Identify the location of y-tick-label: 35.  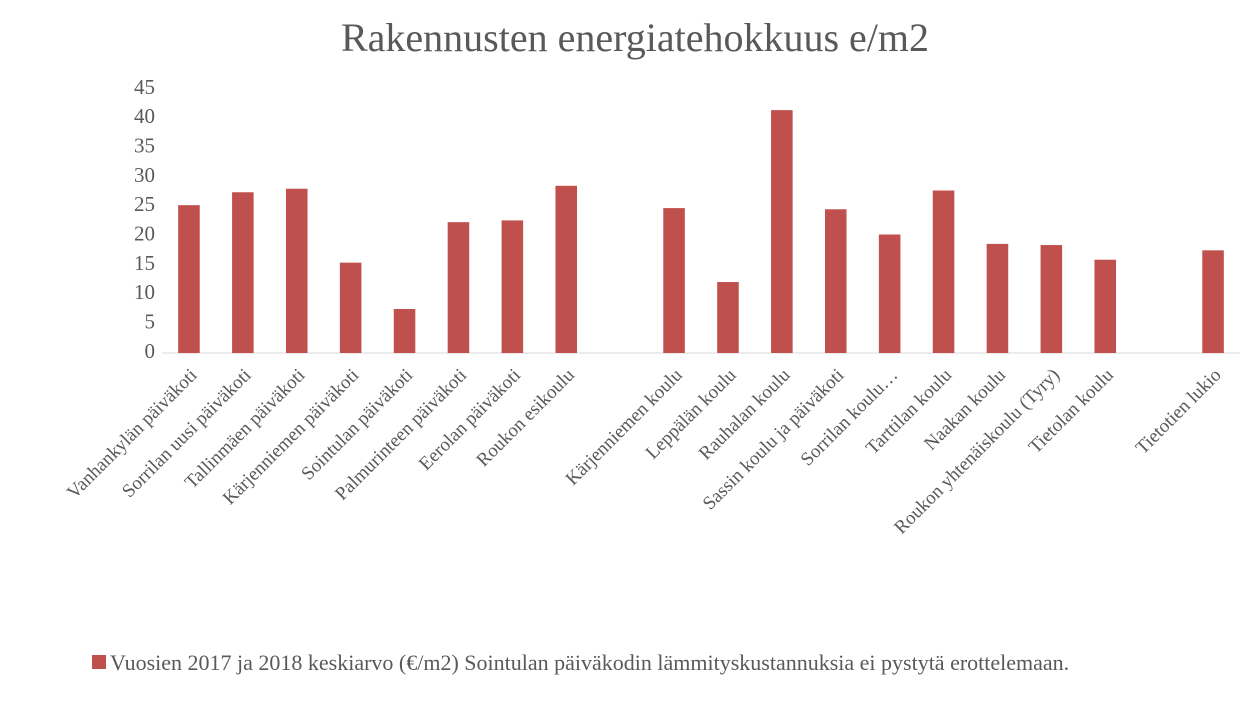
(144, 145).